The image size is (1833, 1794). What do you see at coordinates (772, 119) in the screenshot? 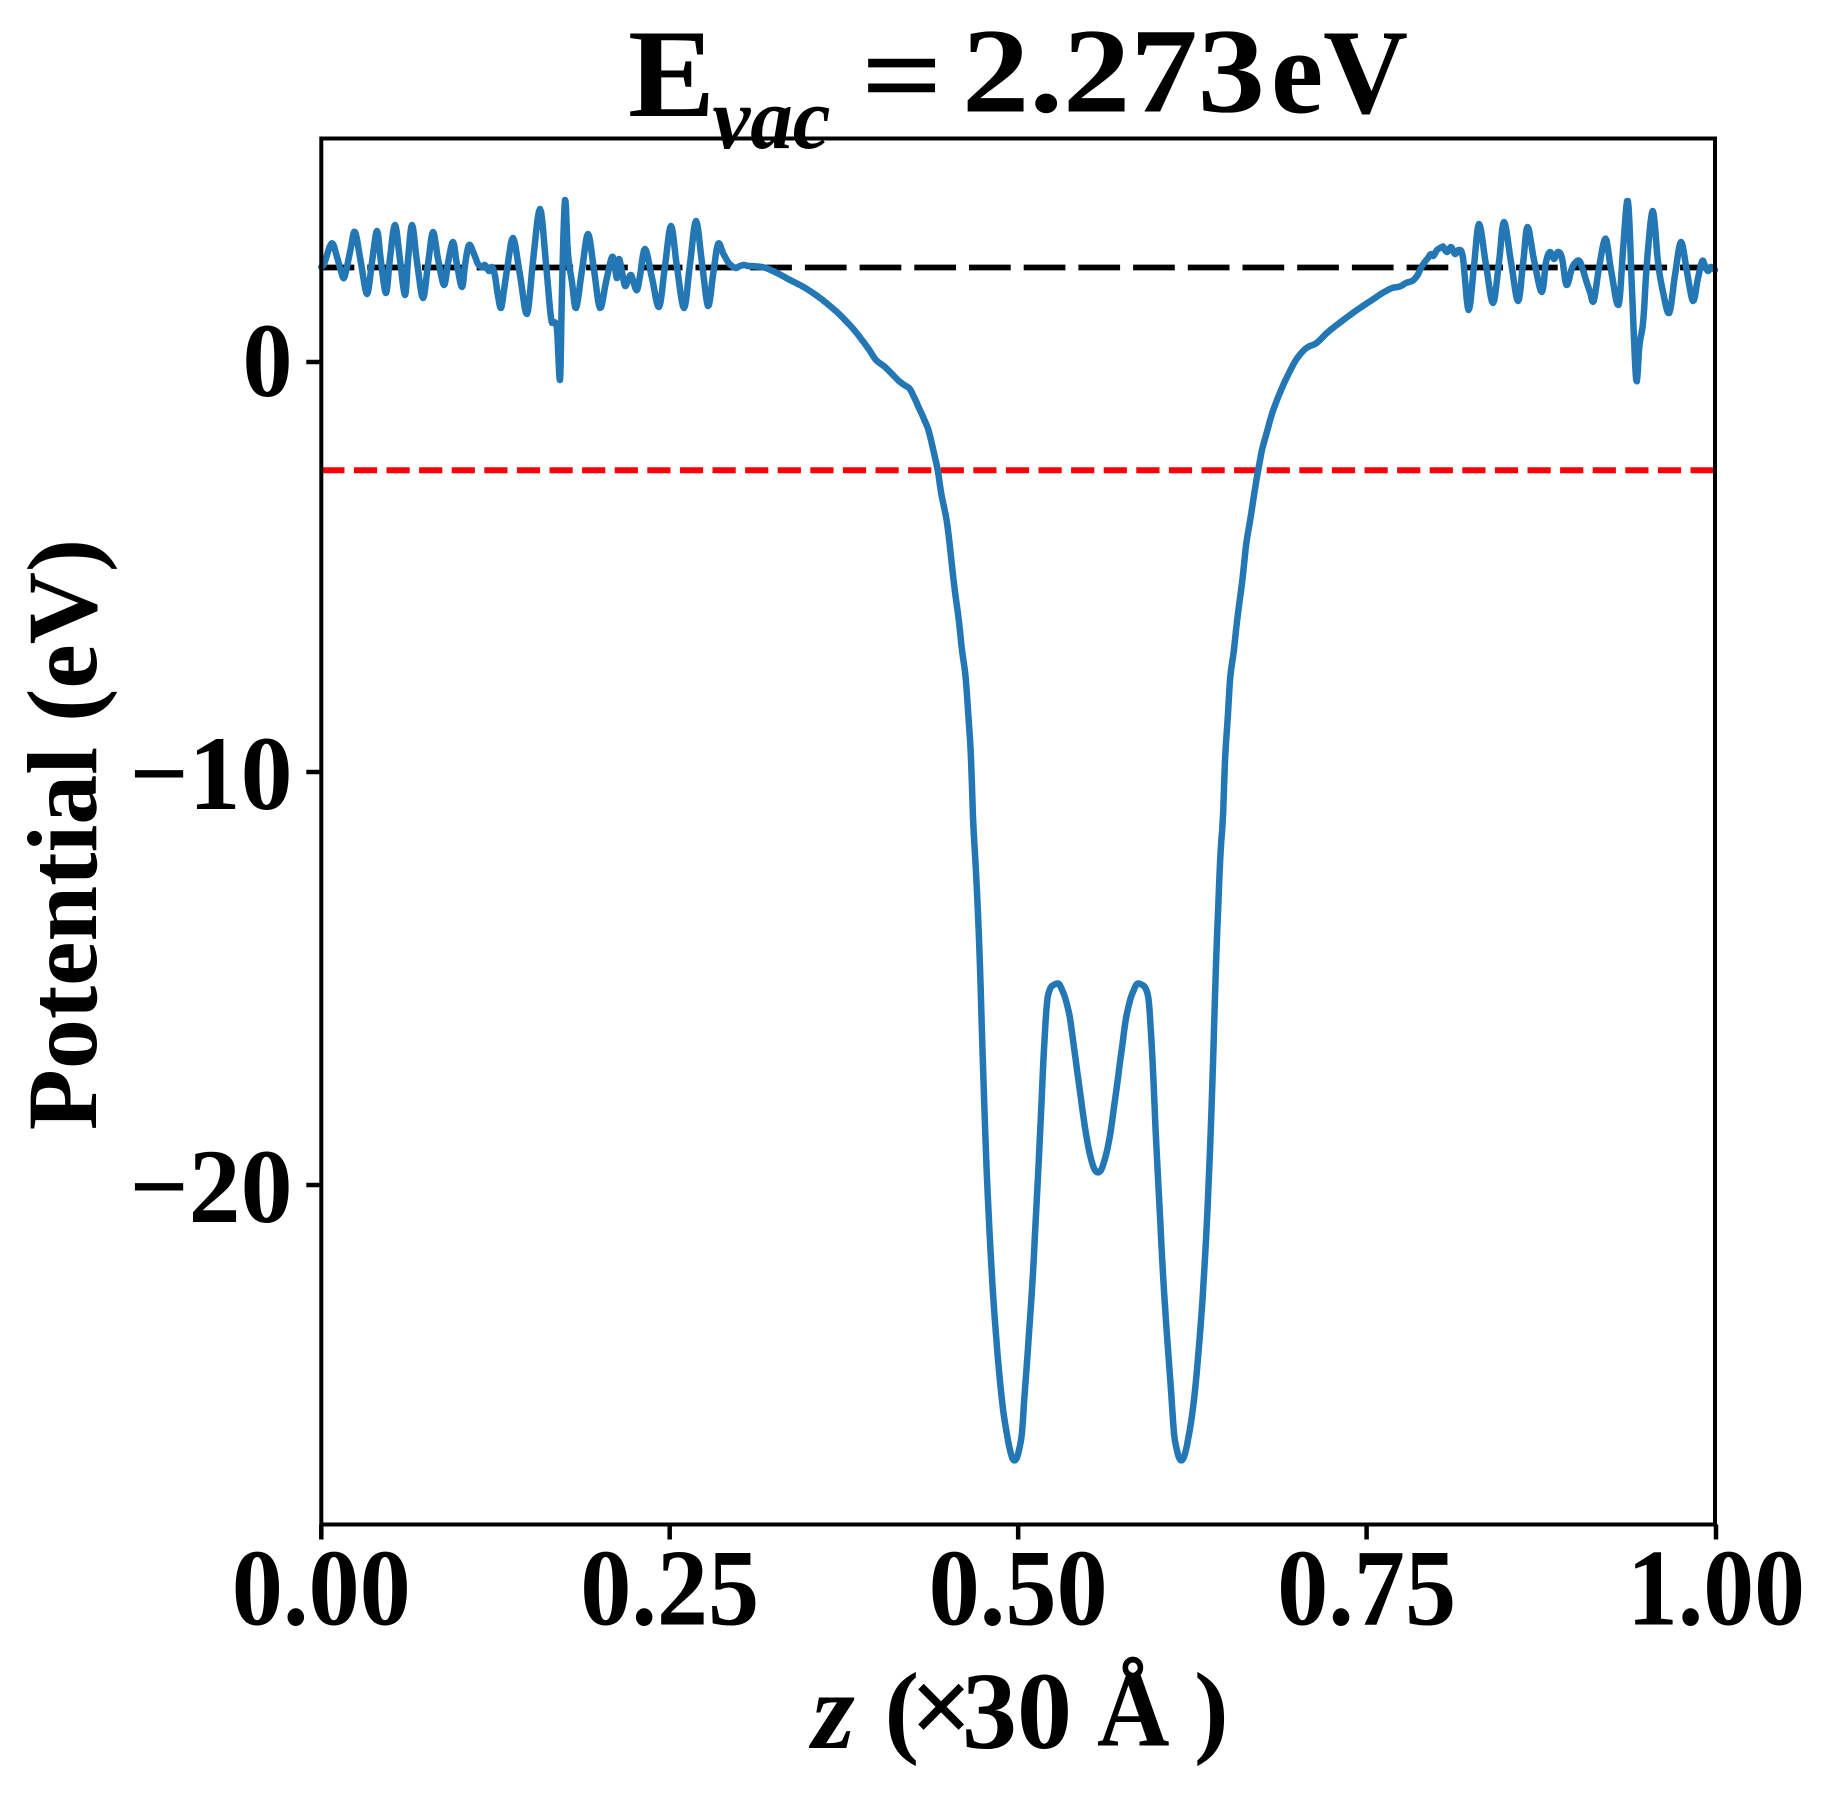
I see `svg-text: vac` at bounding box center [772, 119].